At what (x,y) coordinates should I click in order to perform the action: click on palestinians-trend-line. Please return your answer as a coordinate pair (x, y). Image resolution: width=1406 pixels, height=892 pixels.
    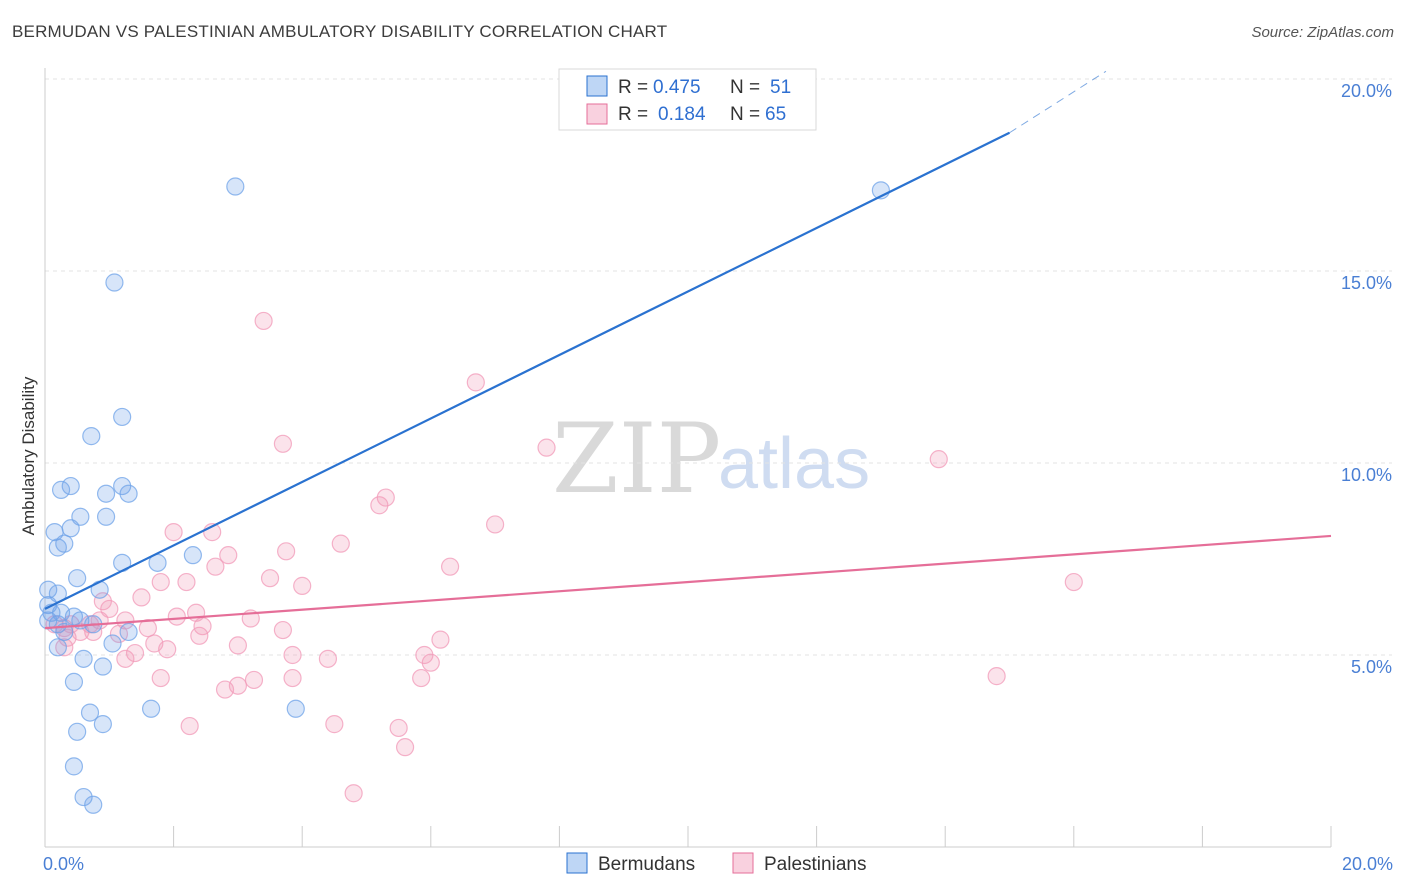
    Looking at the image, I should click on (688, 582).